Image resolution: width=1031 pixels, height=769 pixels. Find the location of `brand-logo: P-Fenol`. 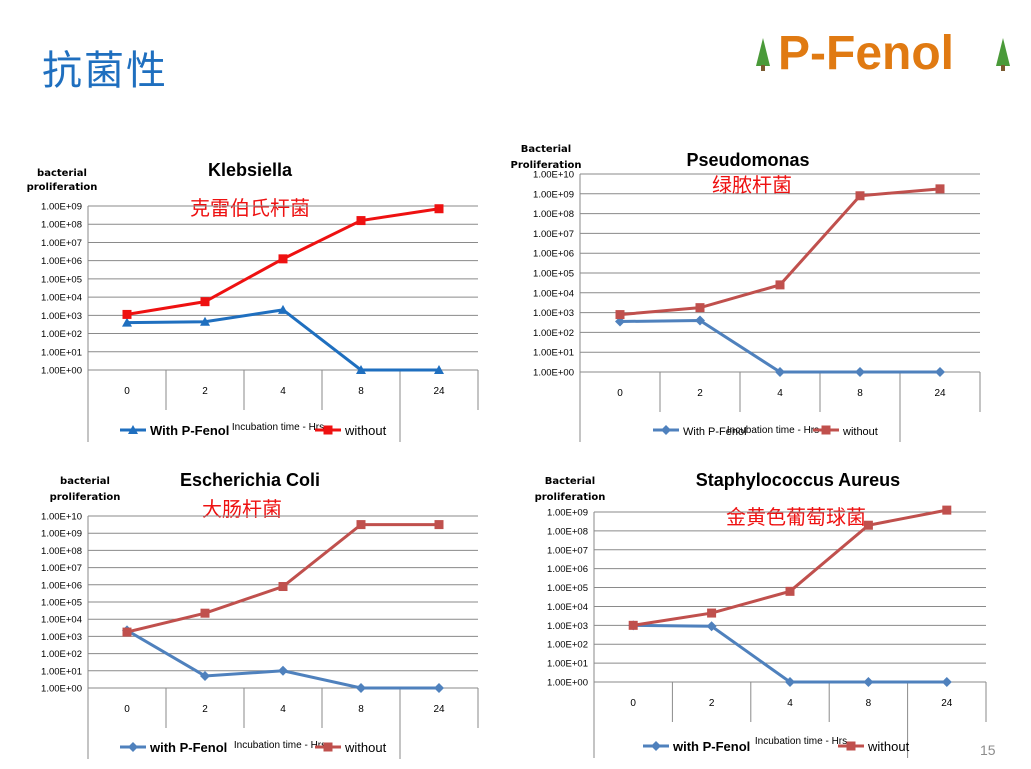

brand-logo: P-Fenol is located at coordinates (887, 56).